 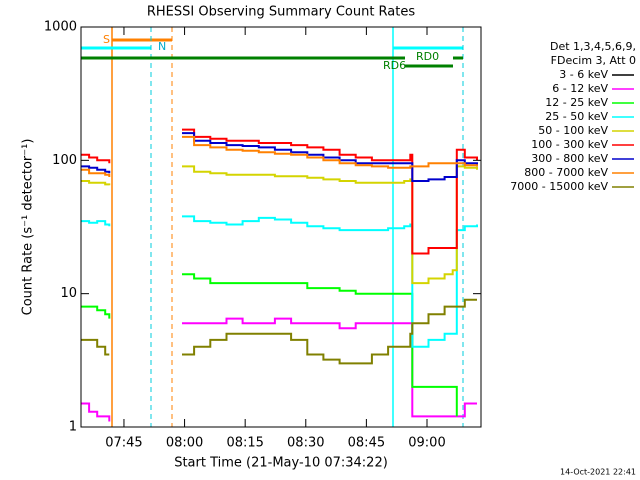 I want to click on chart-title: RHESSI Observing Summary Count Rates, so click(x=281, y=12).